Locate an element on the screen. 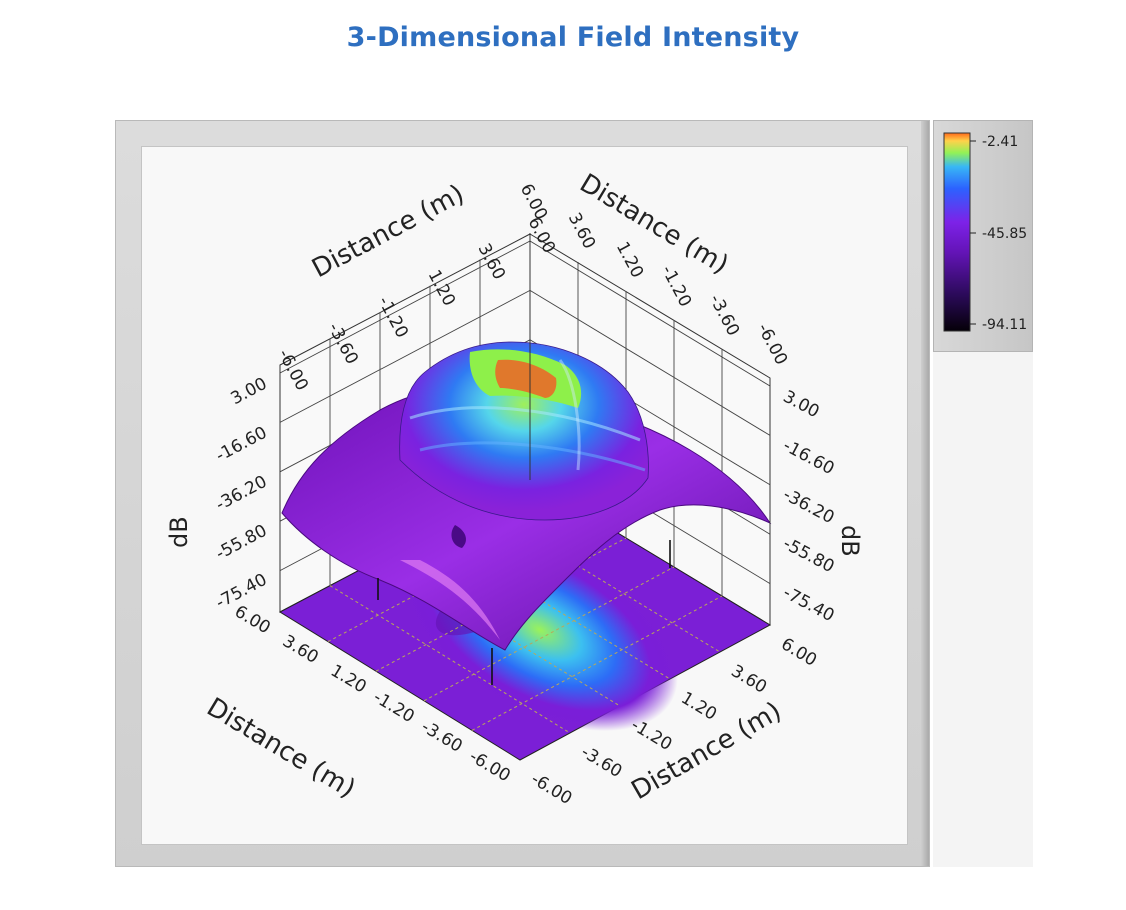  surface-dome is located at coordinates (524, 431).